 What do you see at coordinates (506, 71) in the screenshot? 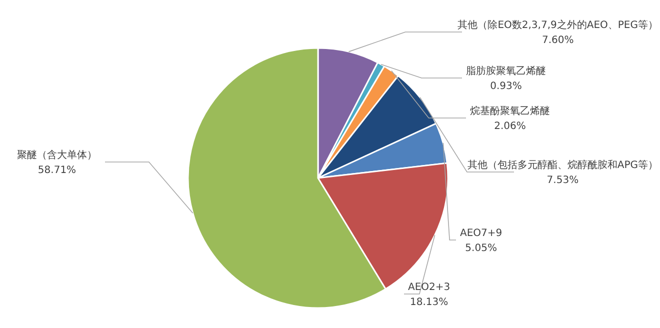
I see `slice-label: 脂肪胺聚氧乙烯醚` at bounding box center [506, 71].